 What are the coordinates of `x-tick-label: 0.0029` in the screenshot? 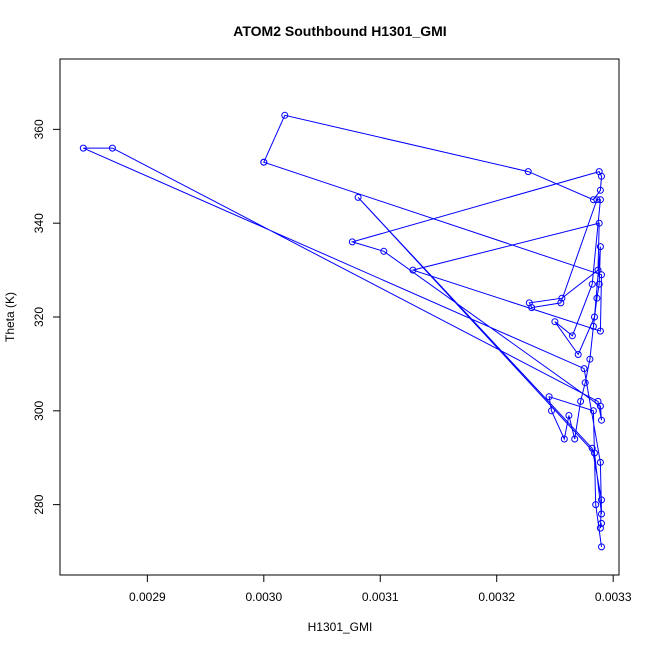 It's located at (147, 597).